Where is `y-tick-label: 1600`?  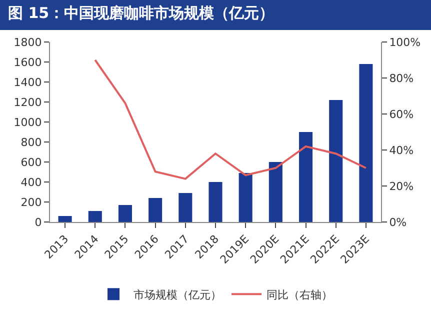
y-tick-label: 1600 is located at coordinates (28, 62).